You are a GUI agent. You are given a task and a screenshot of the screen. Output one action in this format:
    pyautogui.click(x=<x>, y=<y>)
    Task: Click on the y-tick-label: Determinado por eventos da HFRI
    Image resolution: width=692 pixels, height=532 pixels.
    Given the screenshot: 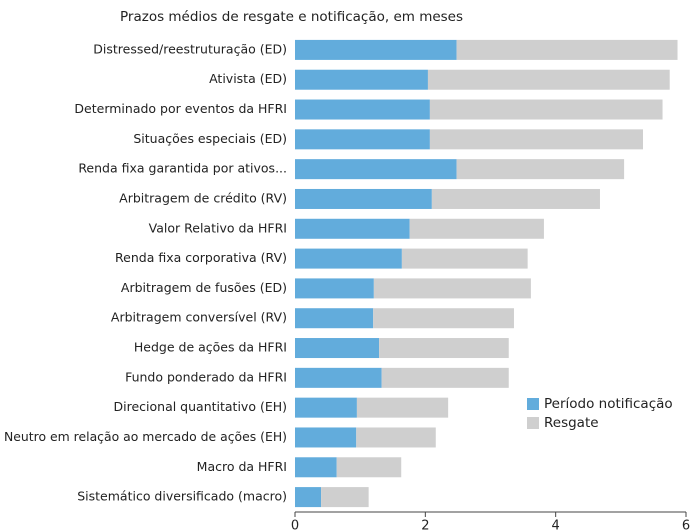 What is the action you would take?
    pyautogui.click(x=180, y=108)
    